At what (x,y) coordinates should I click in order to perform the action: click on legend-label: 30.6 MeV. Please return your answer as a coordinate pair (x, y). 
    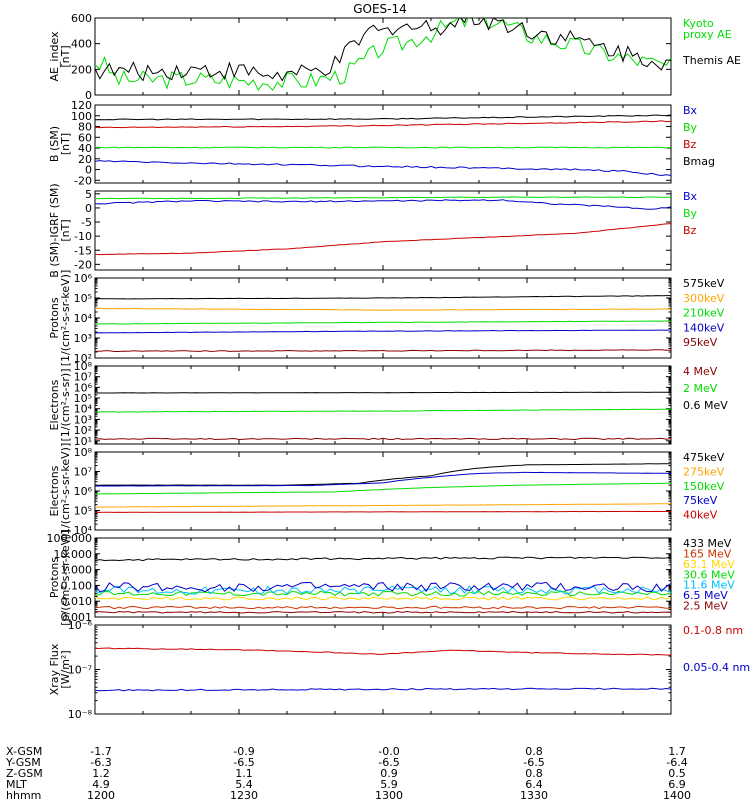
    Looking at the image, I should click on (709, 574).